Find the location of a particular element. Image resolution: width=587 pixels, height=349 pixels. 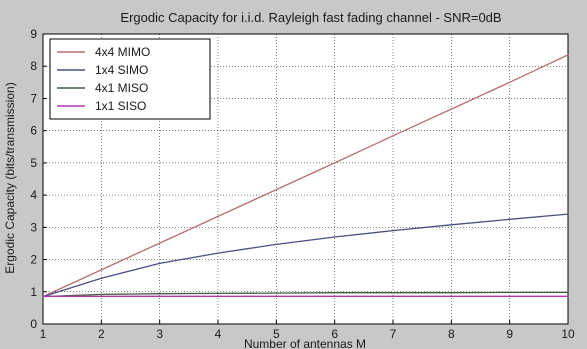

legend-label-4x4-mimo: 4x4 MIMO is located at coordinates (122, 52).